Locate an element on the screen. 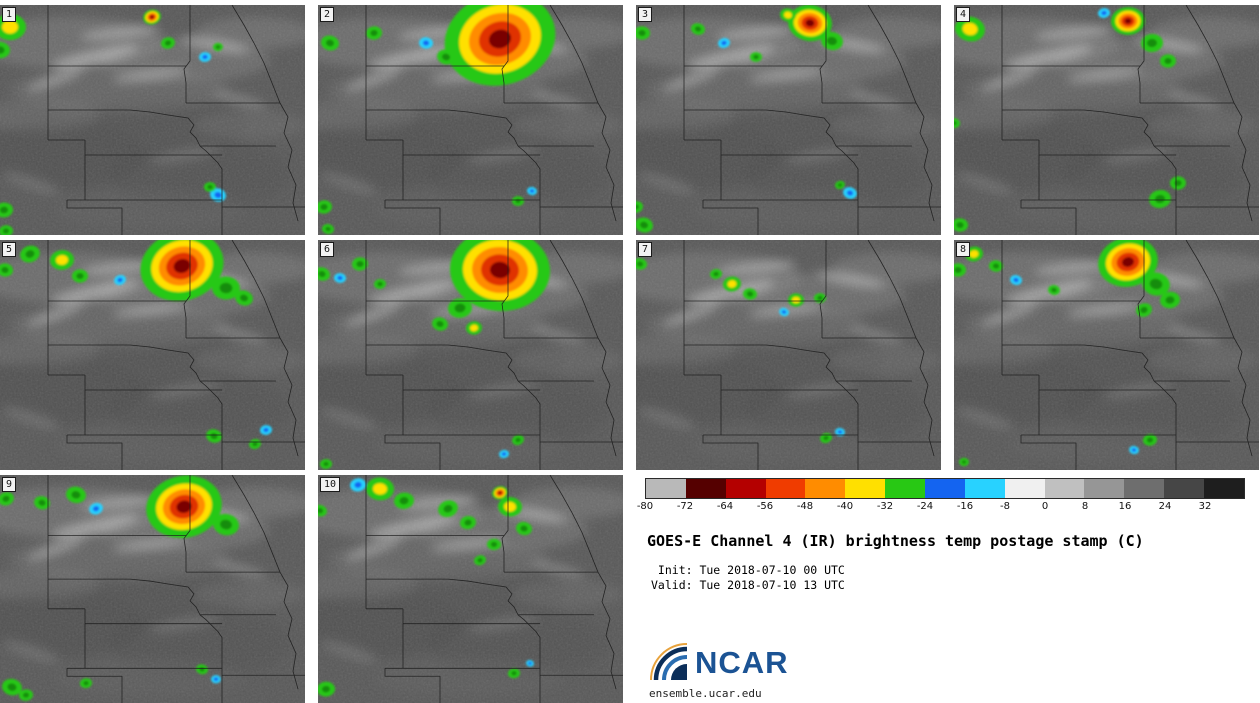  colorbar-tick: -56 is located at coordinates (765, 506).